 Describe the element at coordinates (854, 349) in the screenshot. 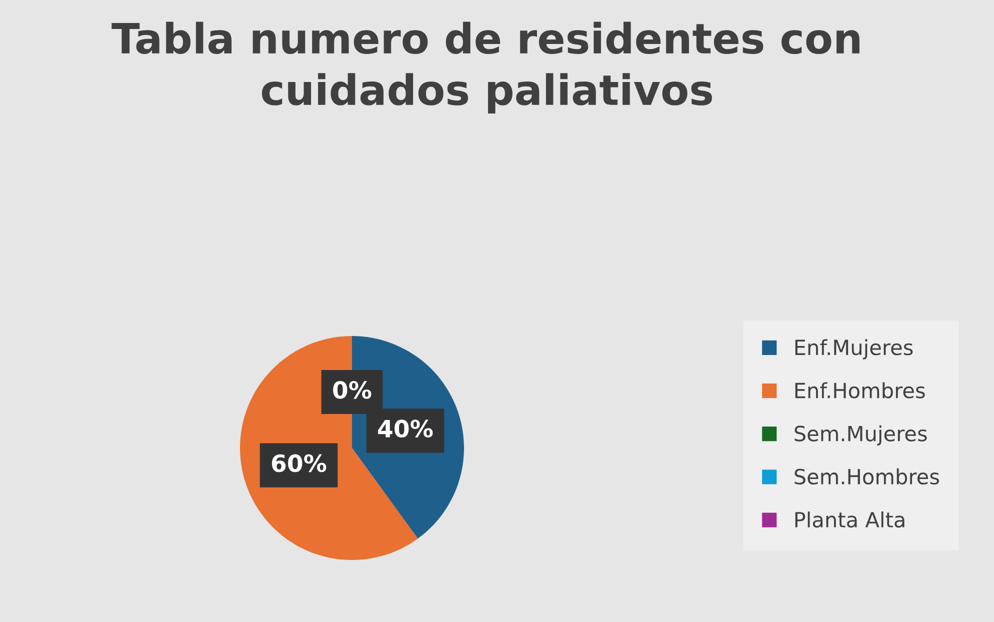

I see `legend-label: Enf.Mujeres` at that location.